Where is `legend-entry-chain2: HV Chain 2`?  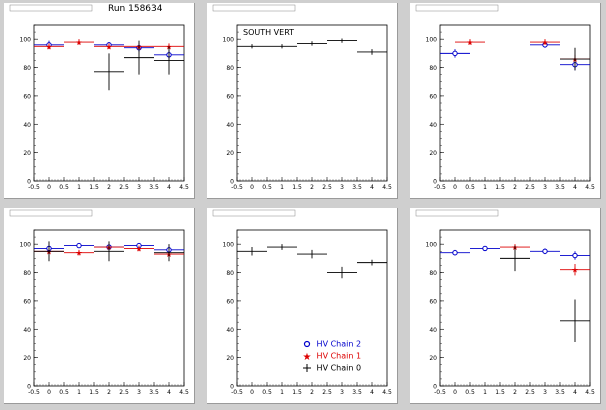 legend-entry-chain2: HV Chain 2 is located at coordinates (330, 344).